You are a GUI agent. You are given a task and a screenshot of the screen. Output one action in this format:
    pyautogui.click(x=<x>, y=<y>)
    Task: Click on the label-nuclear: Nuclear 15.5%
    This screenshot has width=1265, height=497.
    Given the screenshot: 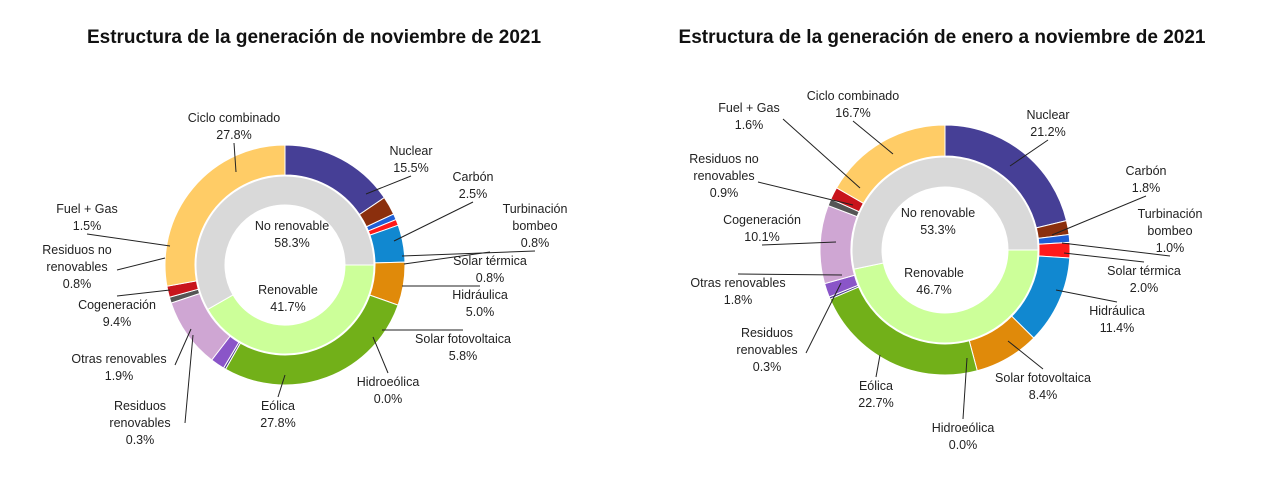 What is the action you would take?
    pyautogui.click(x=410, y=159)
    